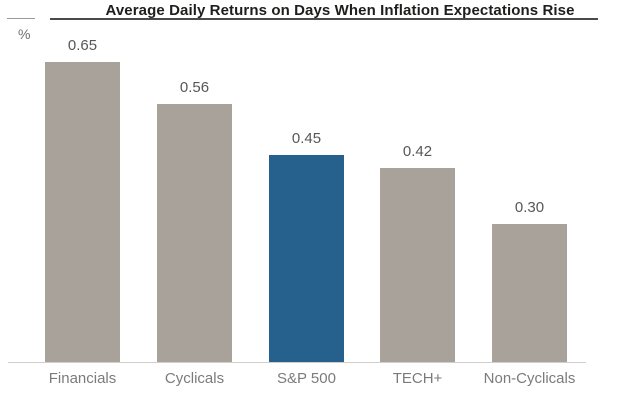 This screenshot has width=640, height=400. What do you see at coordinates (194, 87) in the screenshot?
I see `bar-value-label: 0.56` at bounding box center [194, 87].